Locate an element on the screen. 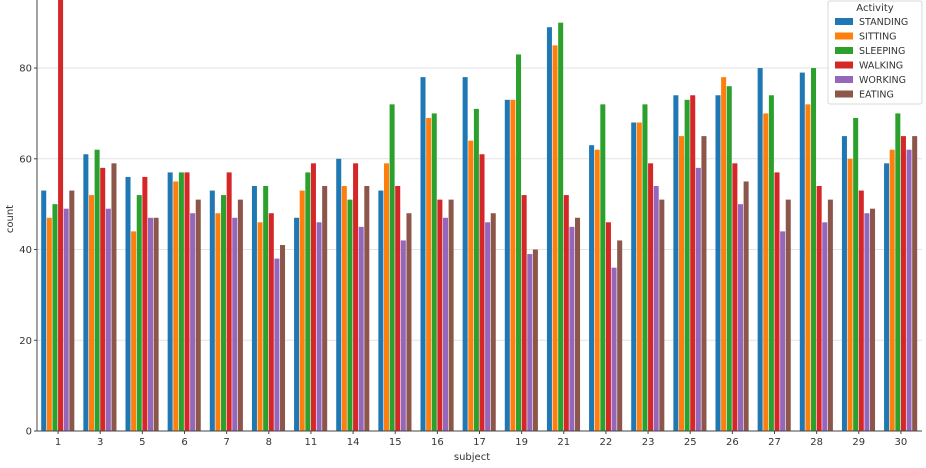 The image size is (926, 468). x-tick-label: 5 is located at coordinates (142, 442).